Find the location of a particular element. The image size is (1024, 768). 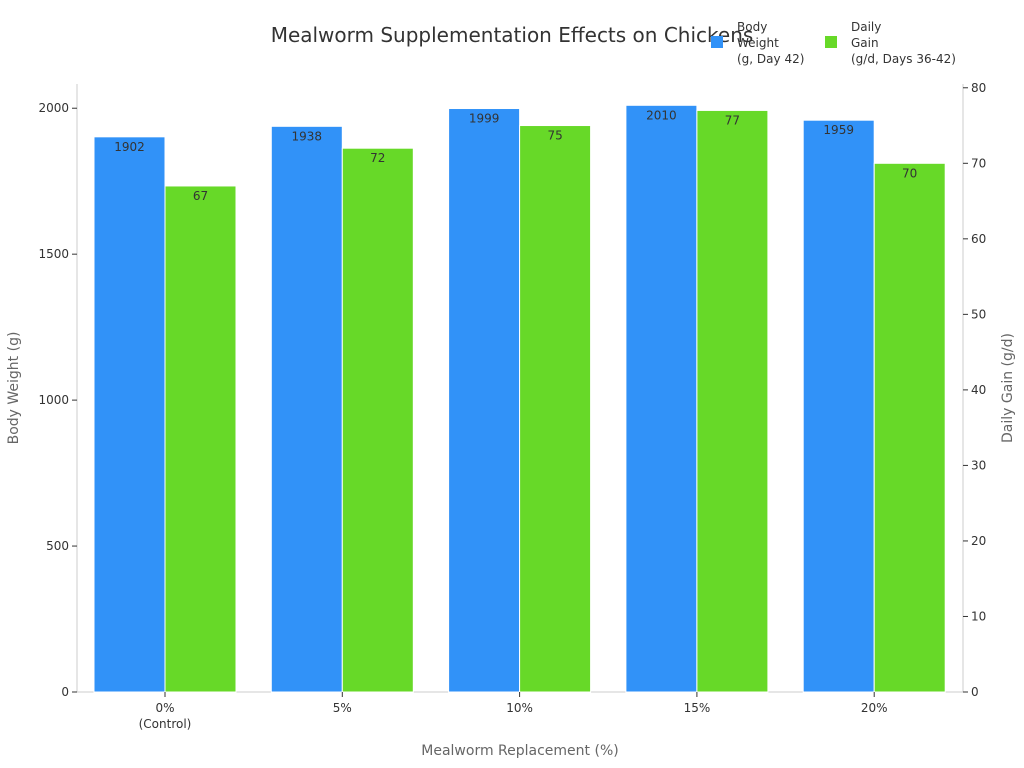

legend-label: Body Weight (g, Day 42) is located at coordinates (770, 43).